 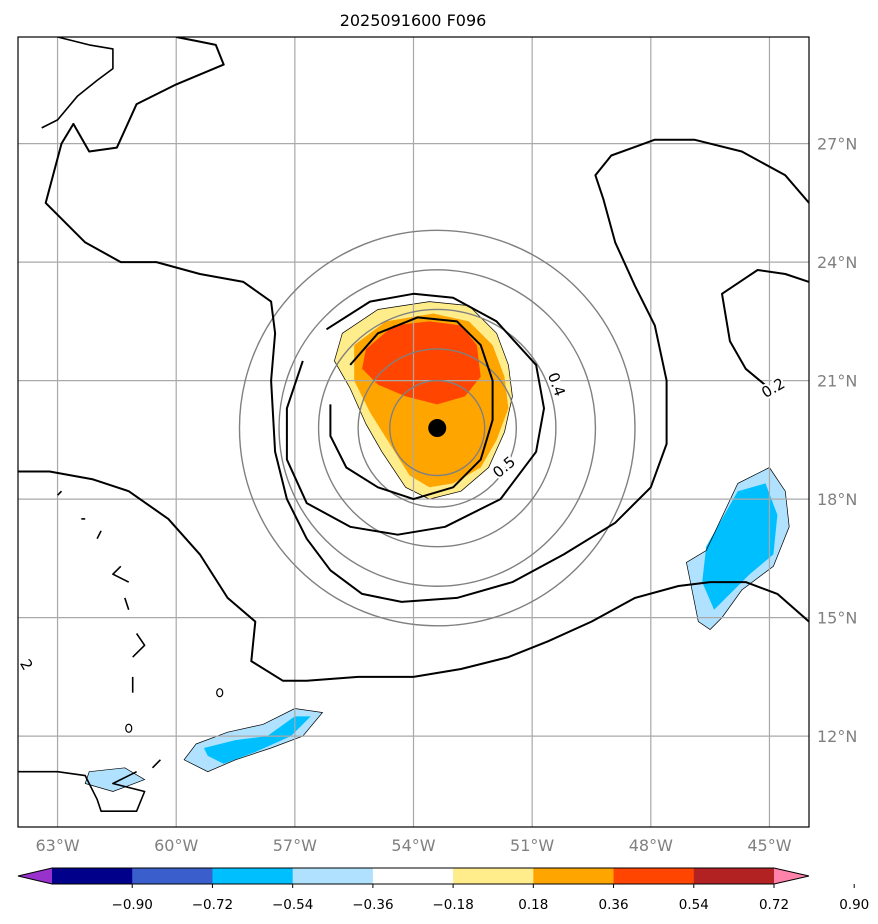 What do you see at coordinates (132, 905) in the screenshot?
I see `colorbar-tick-label: −0.90` at bounding box center [132, 905].